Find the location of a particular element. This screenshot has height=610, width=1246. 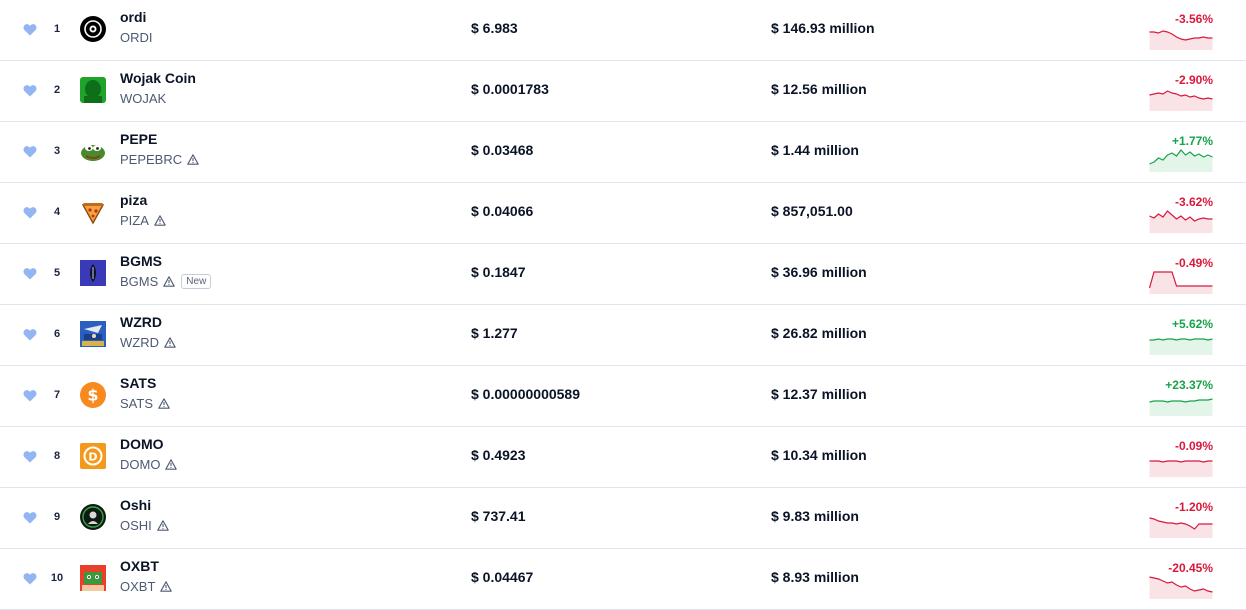

token-symbol: OXBT is located at coordinates (138, 586).